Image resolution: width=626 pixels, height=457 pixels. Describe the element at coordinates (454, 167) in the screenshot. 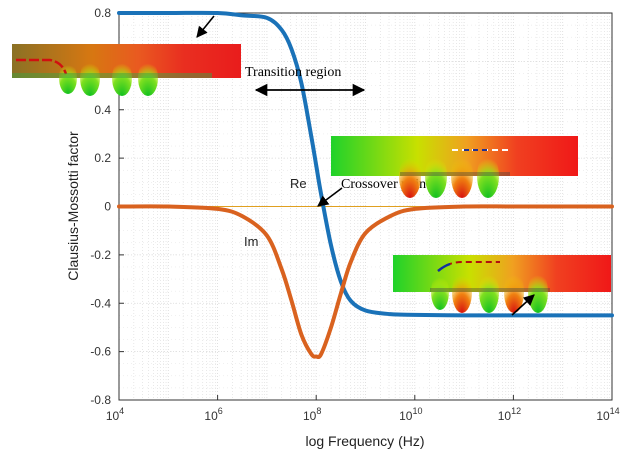

I see `inset-field-image-mid` at that location.